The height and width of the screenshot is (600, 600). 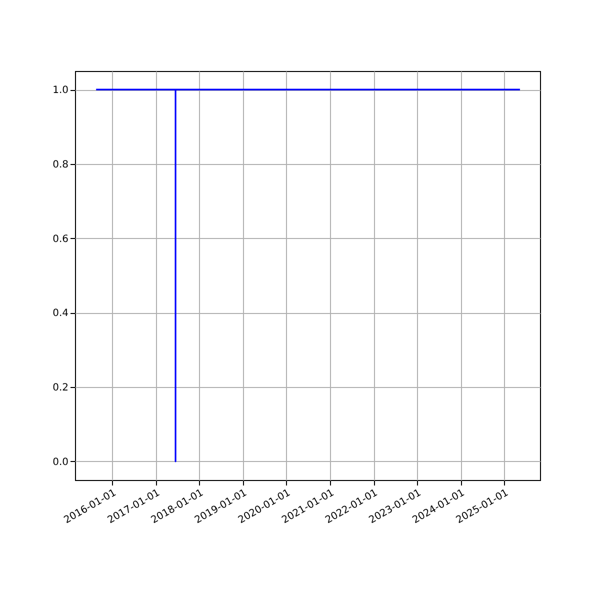 What do you see at coordinates (60, 239) in the screenshot?
I see `y-tick-label: 0.6` at bounding box center [60, 239].